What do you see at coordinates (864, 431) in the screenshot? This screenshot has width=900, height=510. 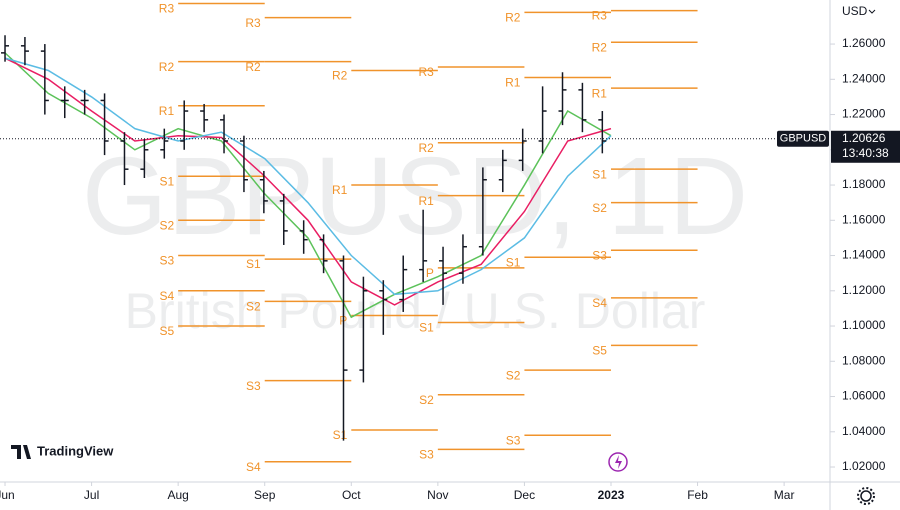 I see `y-tick-label: 1.04000` at bounding box center [864, 431].